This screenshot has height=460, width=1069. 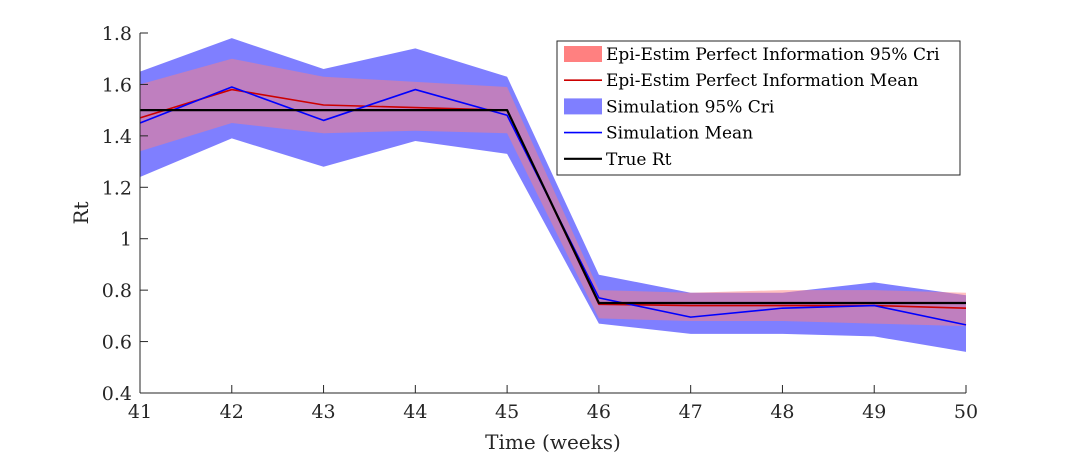 What do you see at coordinates (117, 34) in the screenshot?
I see `y-tick-label: 1.8` at bounding box center [117, 34].